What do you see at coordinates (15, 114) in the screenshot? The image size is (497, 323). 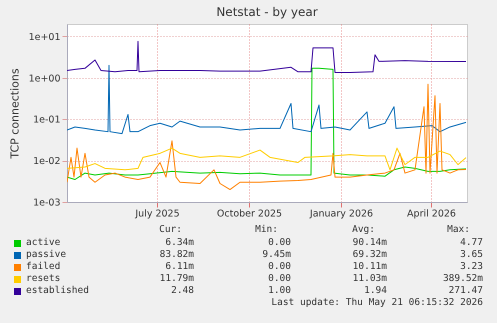 I see `y-axis-title: TCP connections` at bounding box center [15, 114].